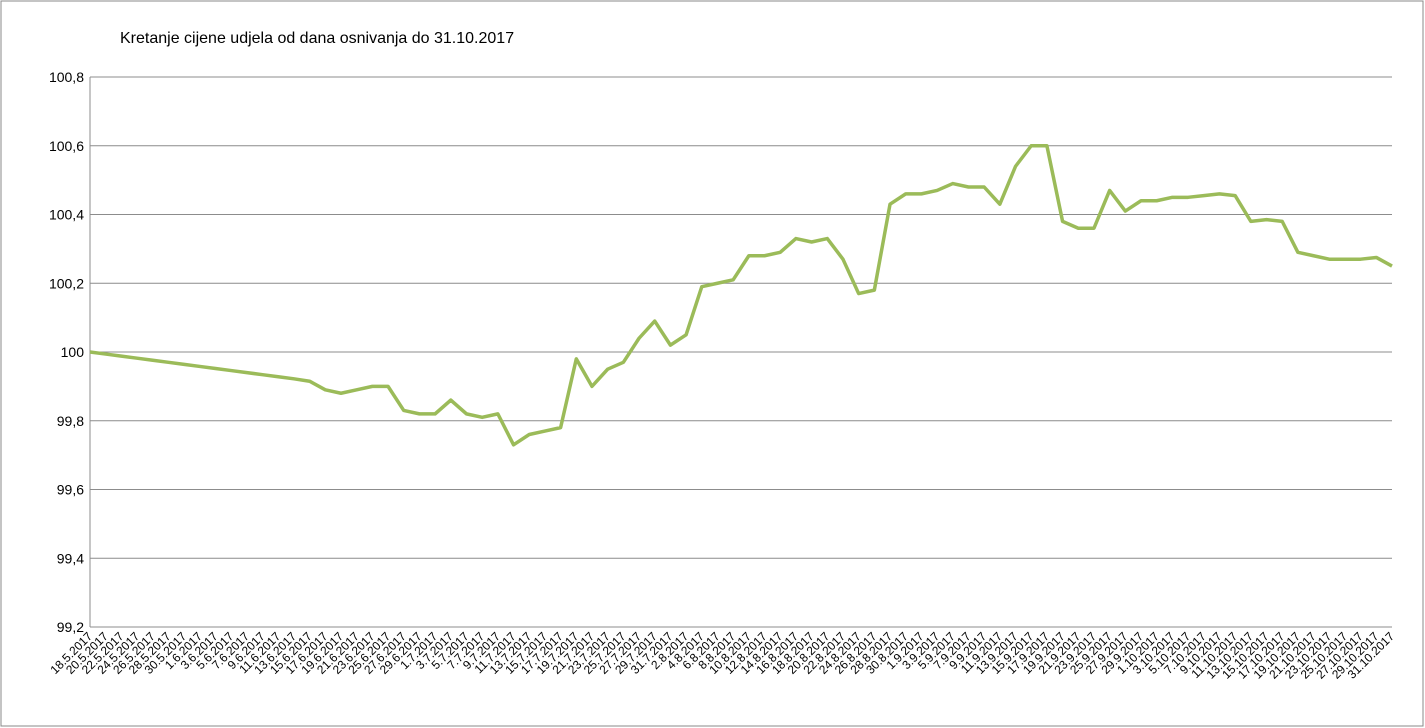  What do you see at coordinates (70, 421) in the screenshot?
I see `y-tick-label: 99,8` at bounding box center [70, 421].